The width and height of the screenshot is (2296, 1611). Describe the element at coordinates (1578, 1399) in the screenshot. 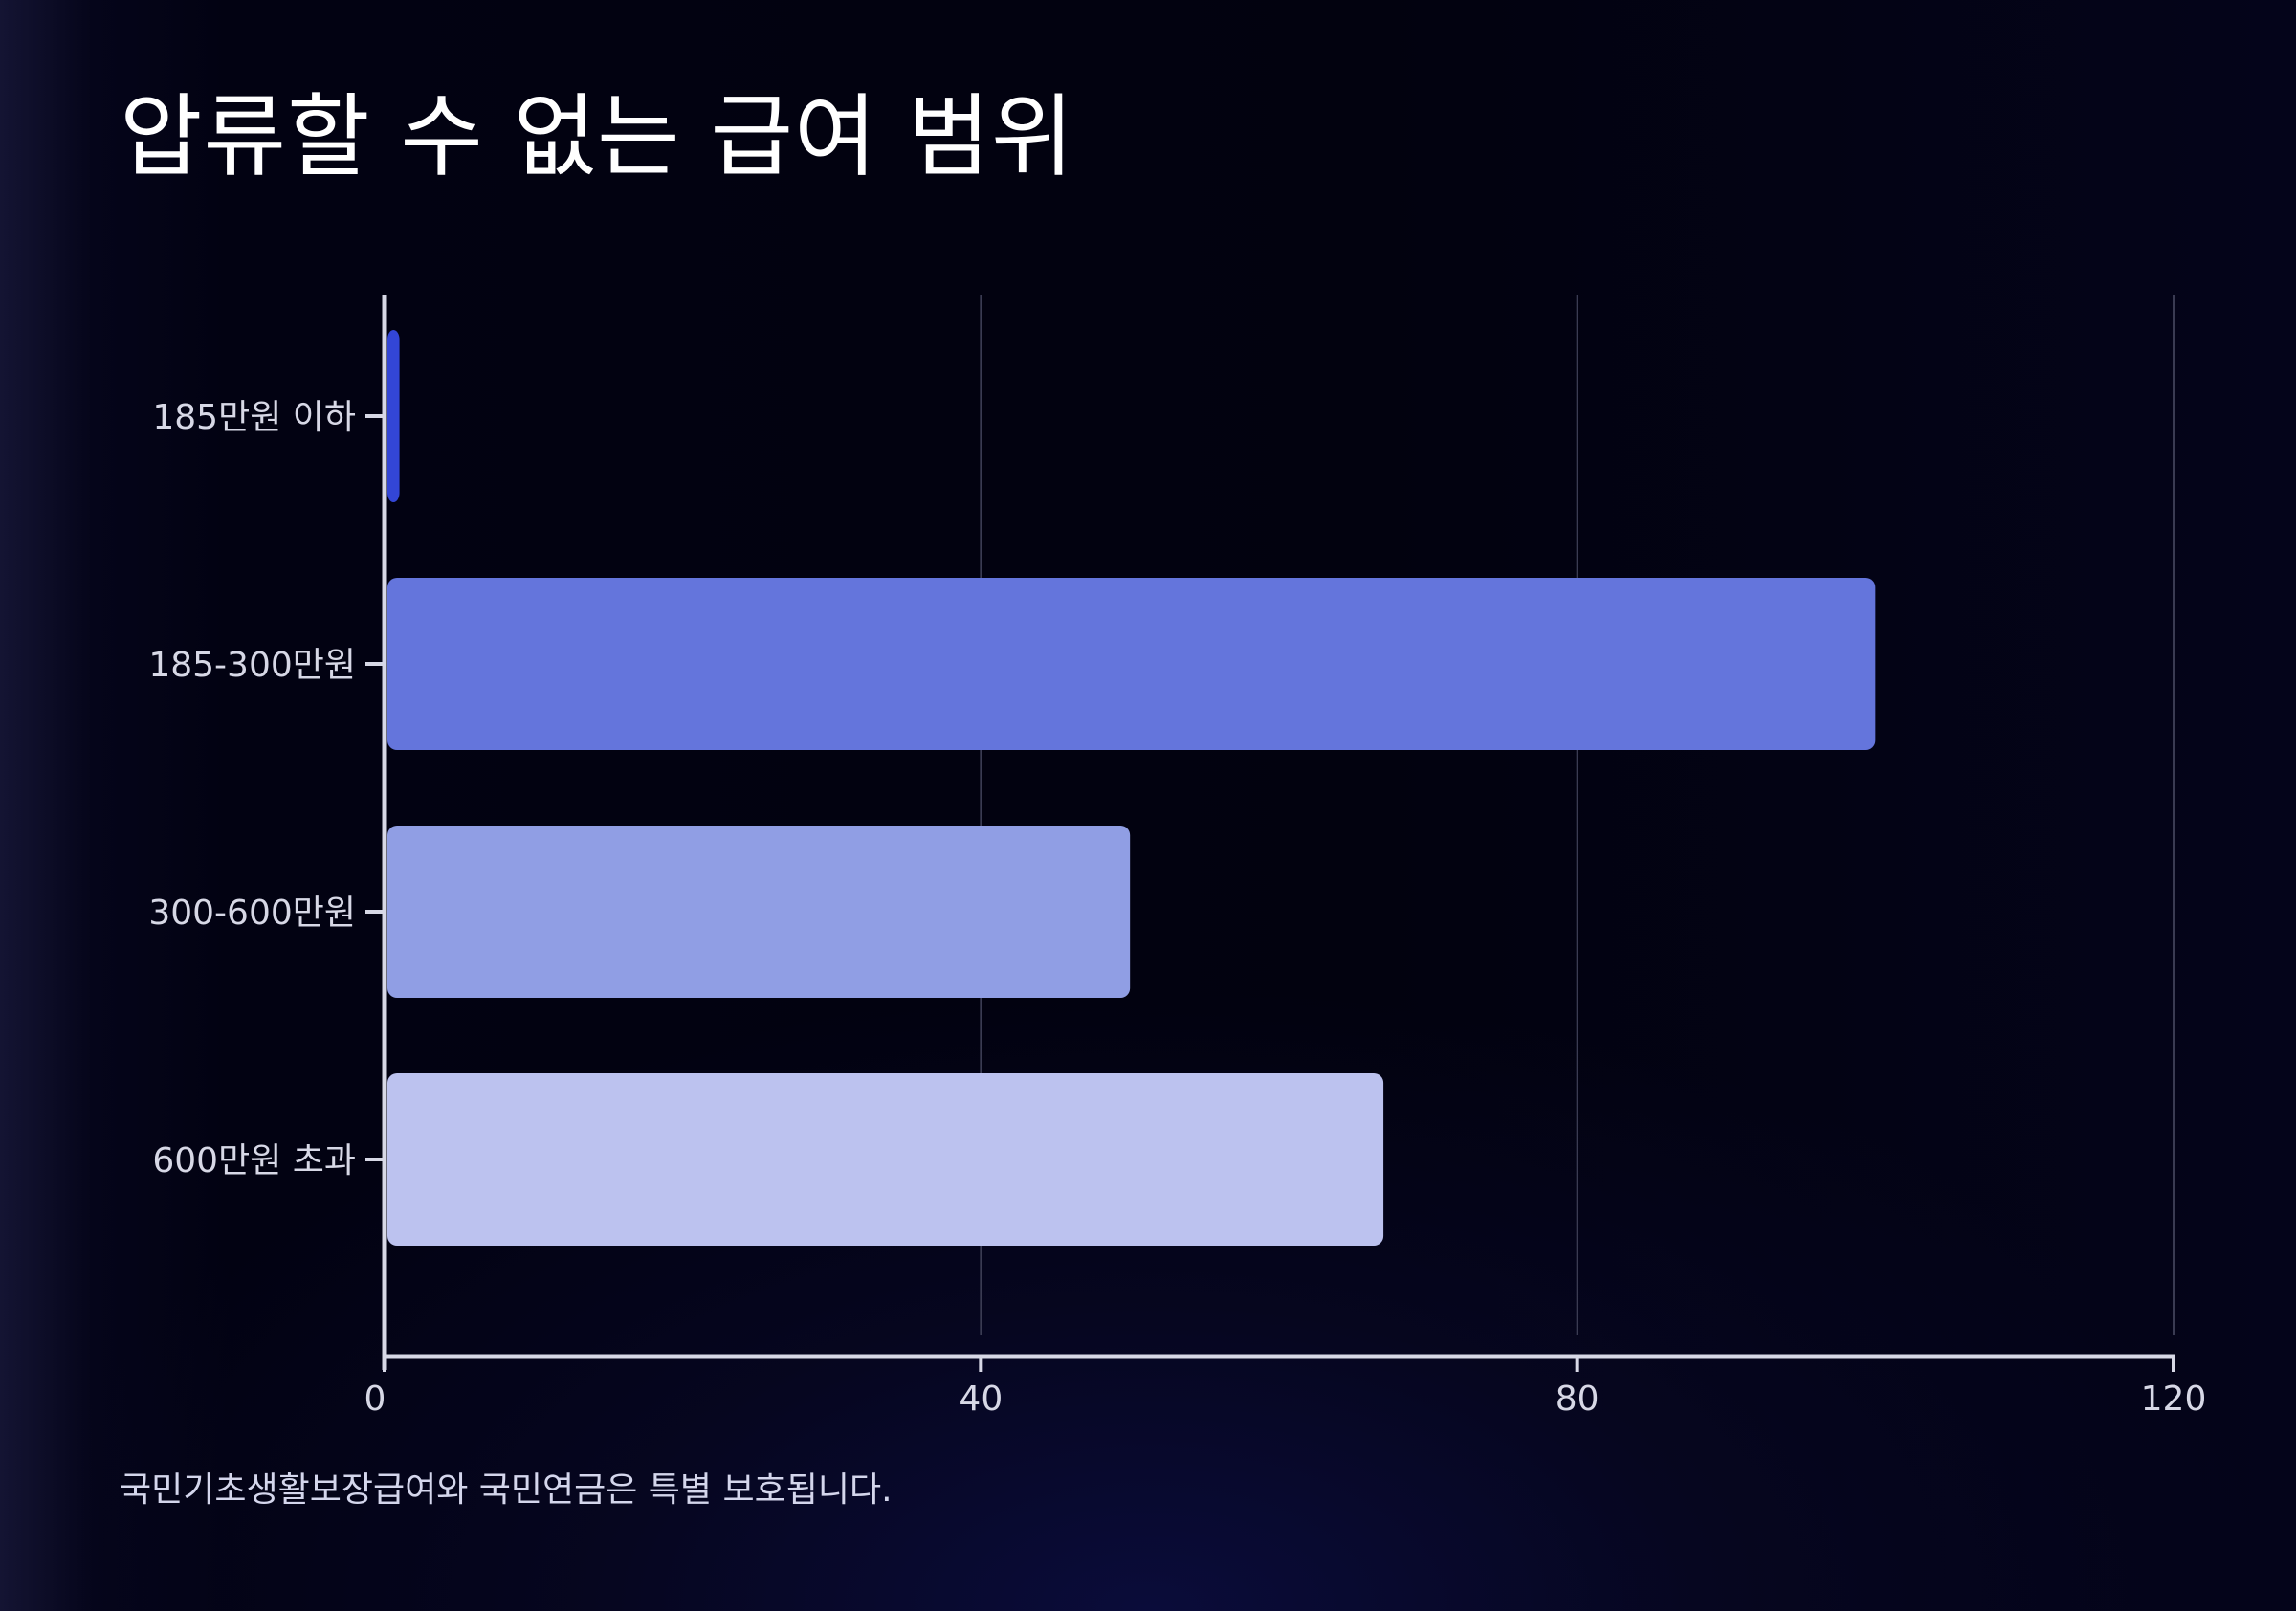

I see `x-tick-label-80: 80` at that location.